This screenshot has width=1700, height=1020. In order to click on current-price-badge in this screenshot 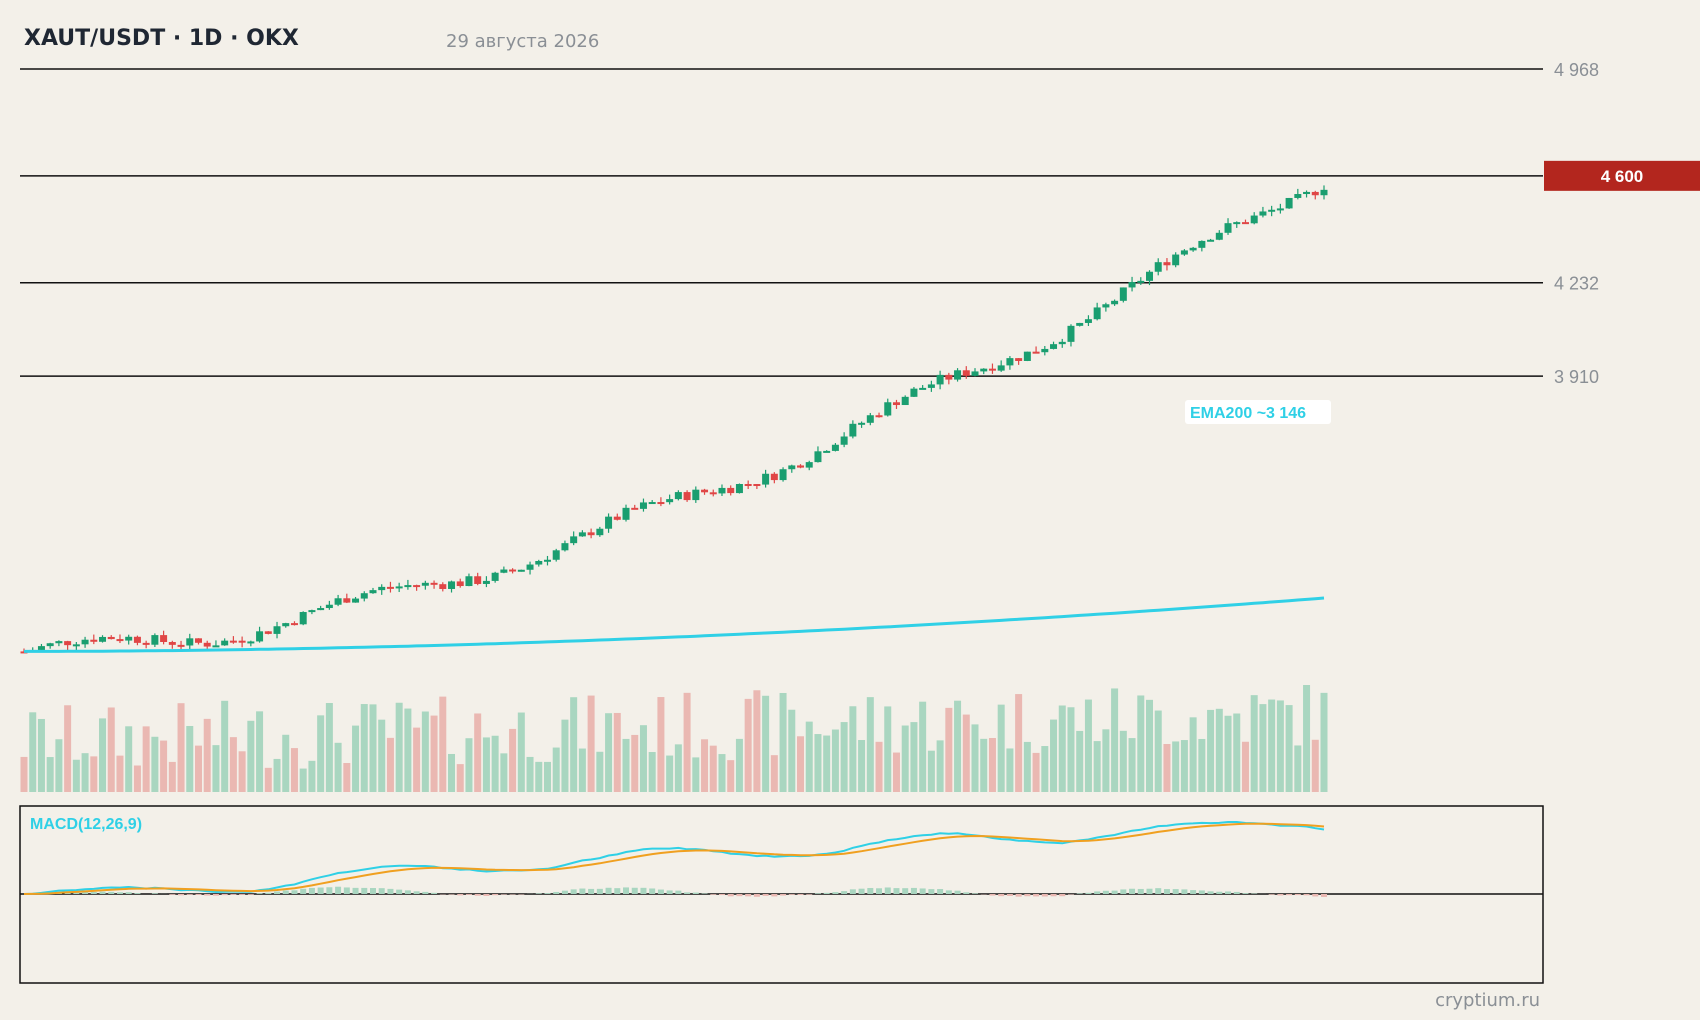, I will do `click(1622, 175)`.